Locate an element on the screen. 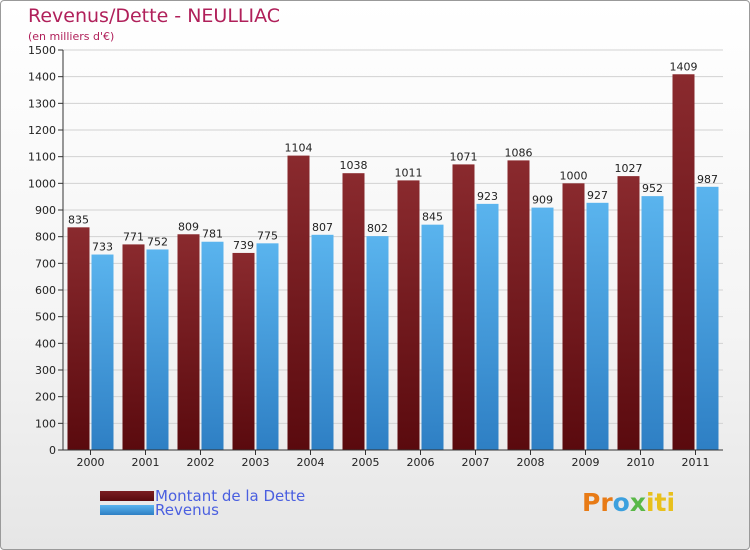  x-tick-label: 2009 is located at coordinates (586, 462).